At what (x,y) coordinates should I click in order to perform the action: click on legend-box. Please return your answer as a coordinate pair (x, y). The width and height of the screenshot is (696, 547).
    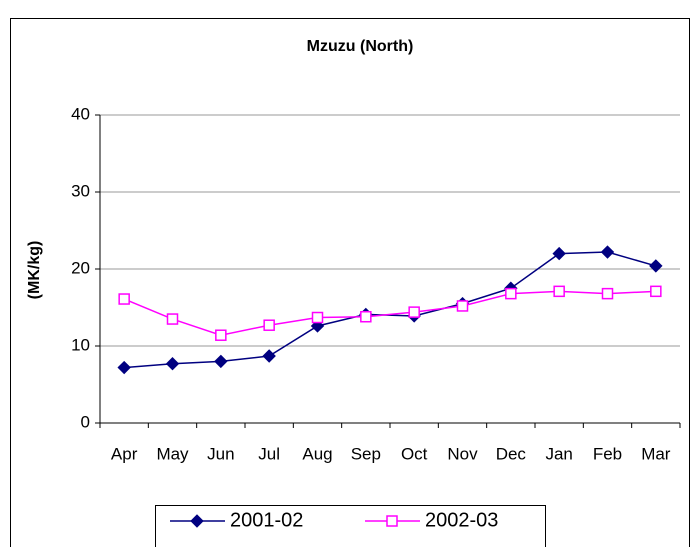
    Looking at the image, I should click on (350, 526).